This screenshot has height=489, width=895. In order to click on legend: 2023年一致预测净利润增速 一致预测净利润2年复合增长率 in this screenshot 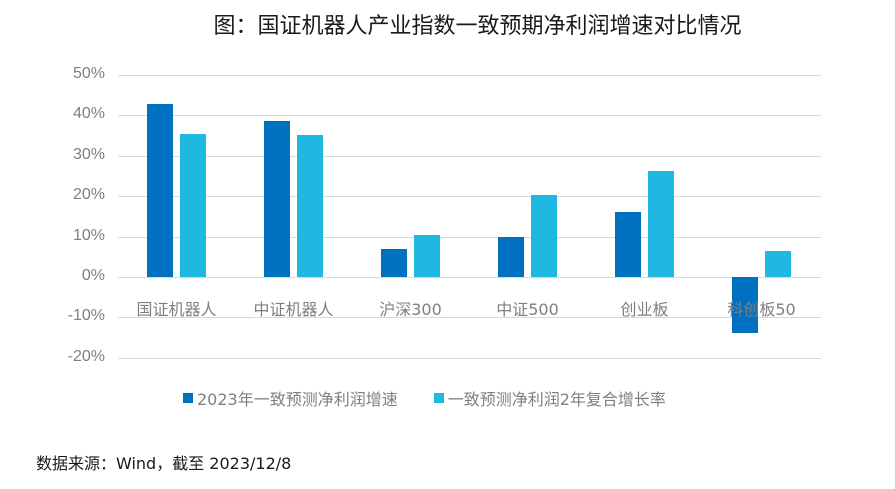, I will do `click(424, 398)`.